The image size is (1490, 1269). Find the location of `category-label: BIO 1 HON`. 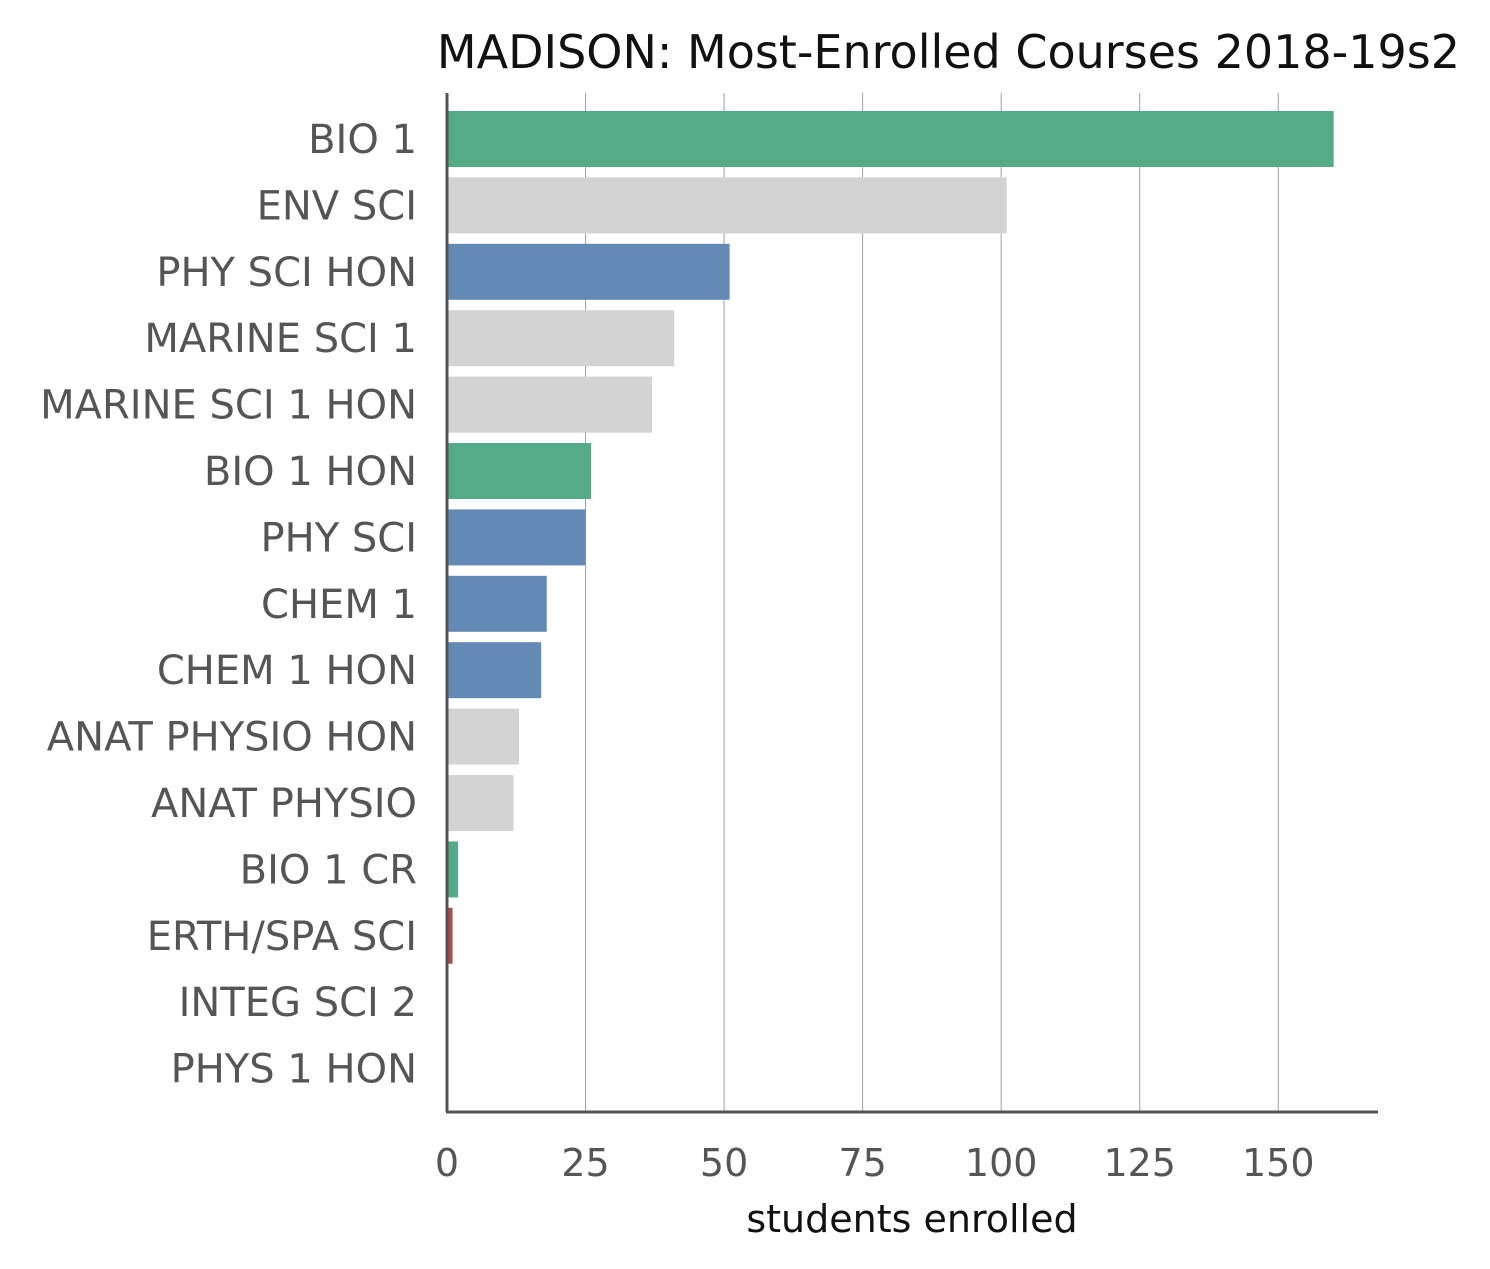

category-label: BIO 1 HON is located at coordinates (310, 472).